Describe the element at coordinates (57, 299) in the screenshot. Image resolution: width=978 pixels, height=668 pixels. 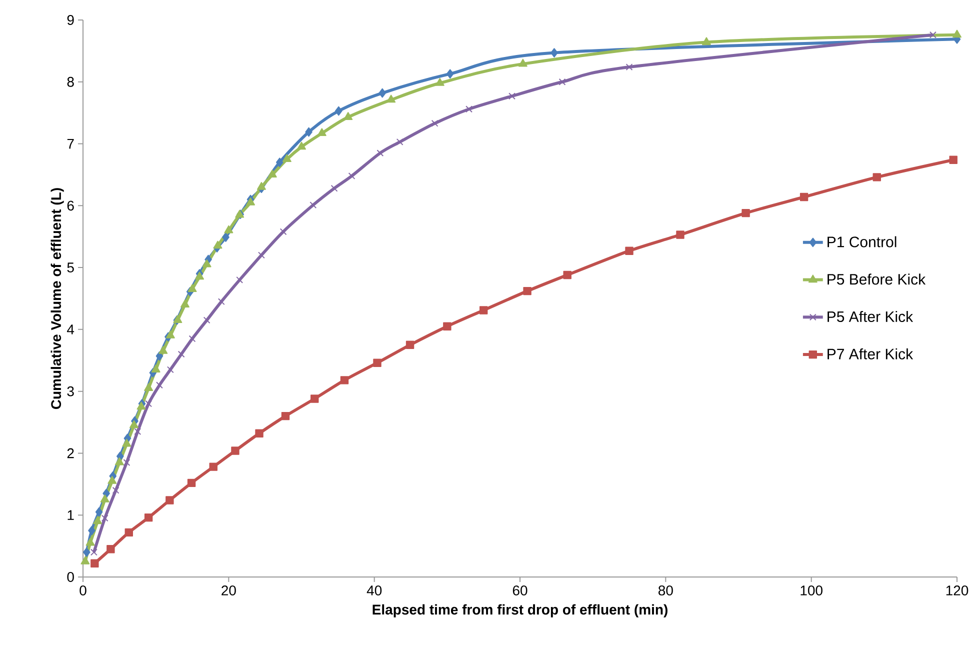
I see `y-axis-title: Cumulative Volume of effluent (L)` at that location.